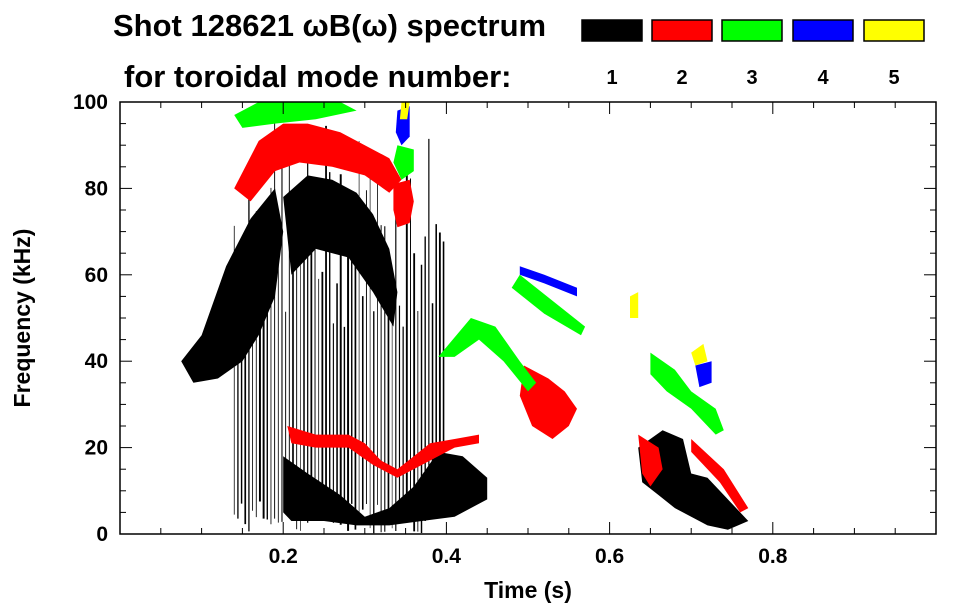  Describe the element at coordinates (22, 318) in the screenshot. I see `y-axis-label: Frequency (kHz)` at that location.